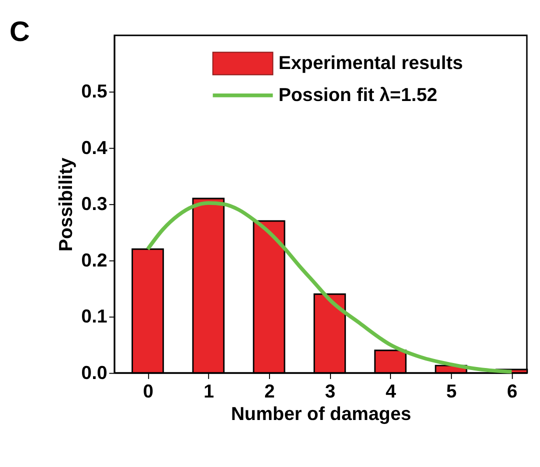 The image size is (540, 467). I want to click on x-tick-label: 6, so click(512, 391).